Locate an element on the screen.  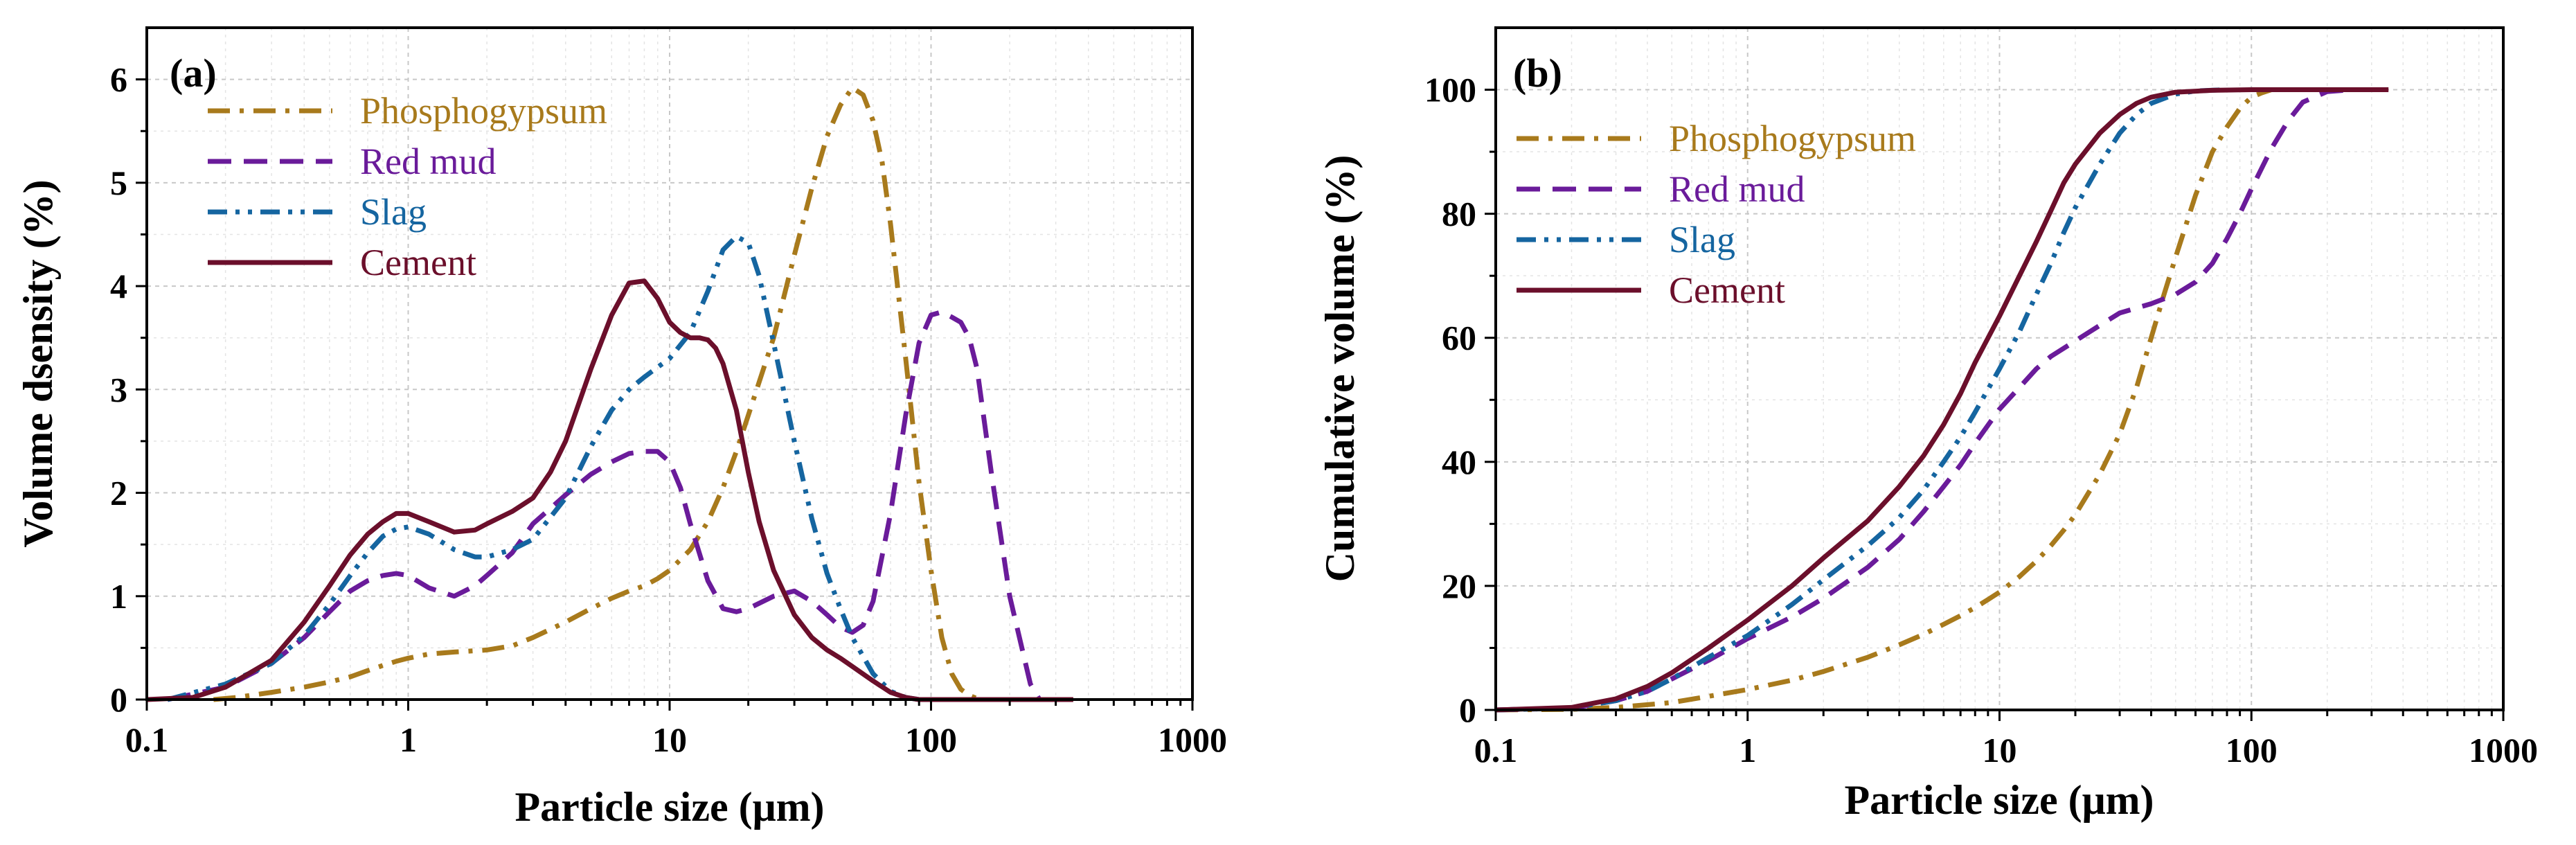
panel-a-tag: (a) is located at coordinates (193, 74).